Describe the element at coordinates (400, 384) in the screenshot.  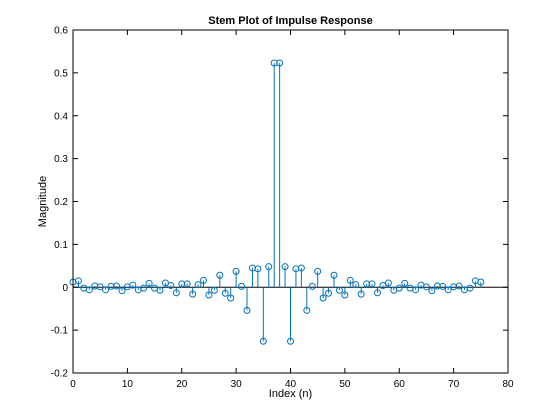
I see `x-tick-label: 60` at that location.